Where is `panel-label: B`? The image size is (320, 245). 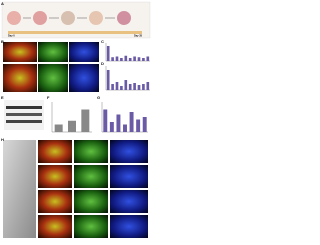
panel-label: B is located at coordinates (2, 41).